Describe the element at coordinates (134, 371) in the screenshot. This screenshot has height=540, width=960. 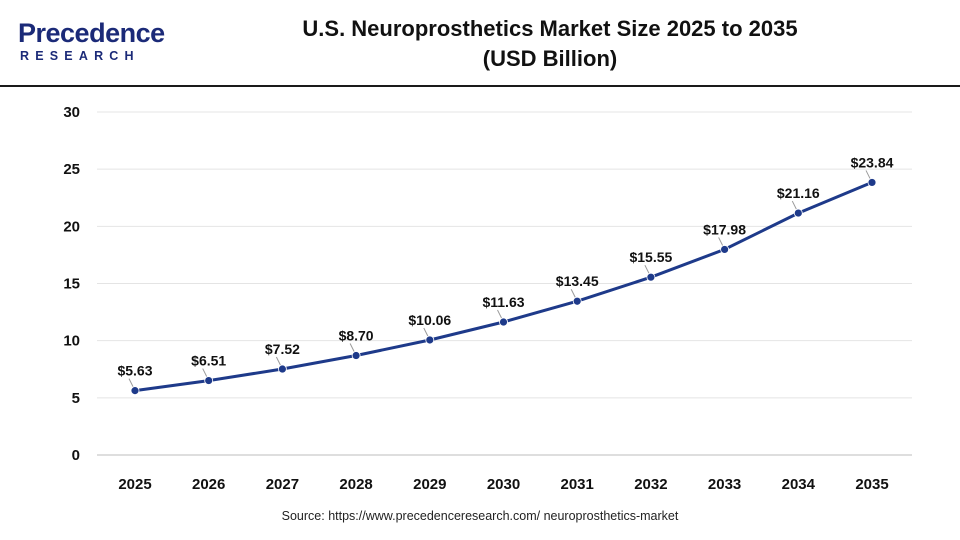
I see `data-label: $5.63` at that location.